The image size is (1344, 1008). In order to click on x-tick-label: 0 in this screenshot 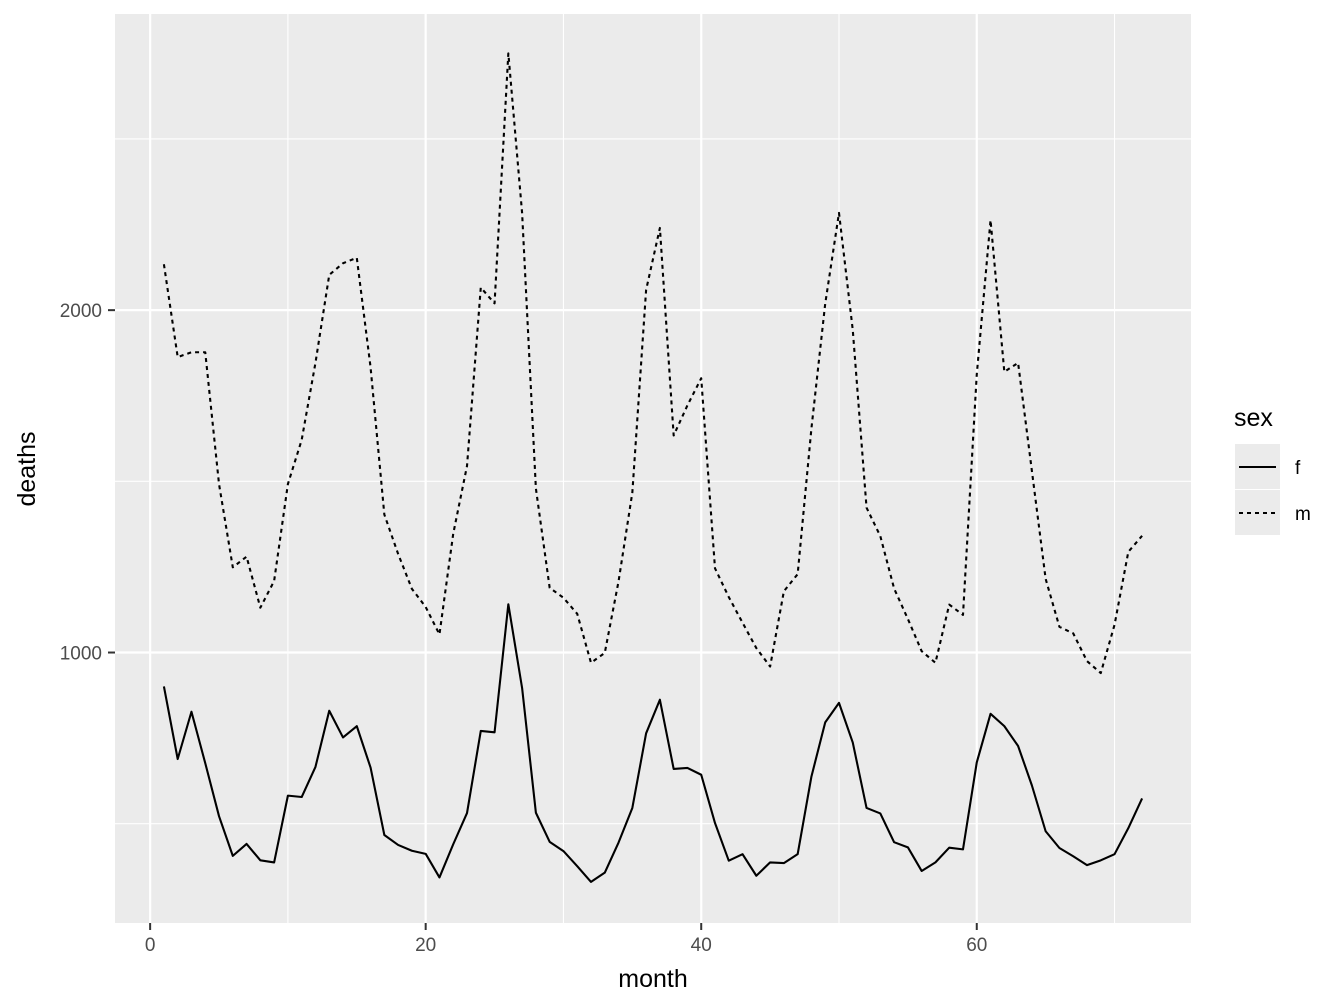, I will do `click(150, 945)`.